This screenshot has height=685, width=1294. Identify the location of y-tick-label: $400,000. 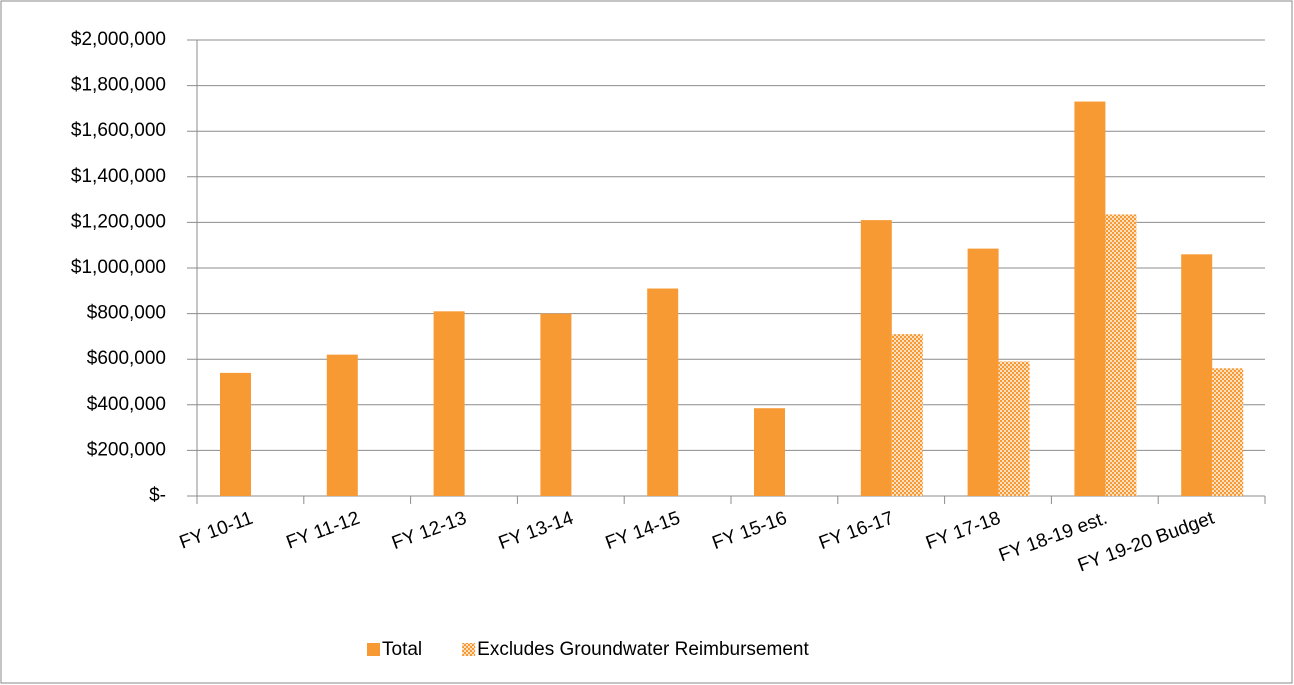
(126, 404).